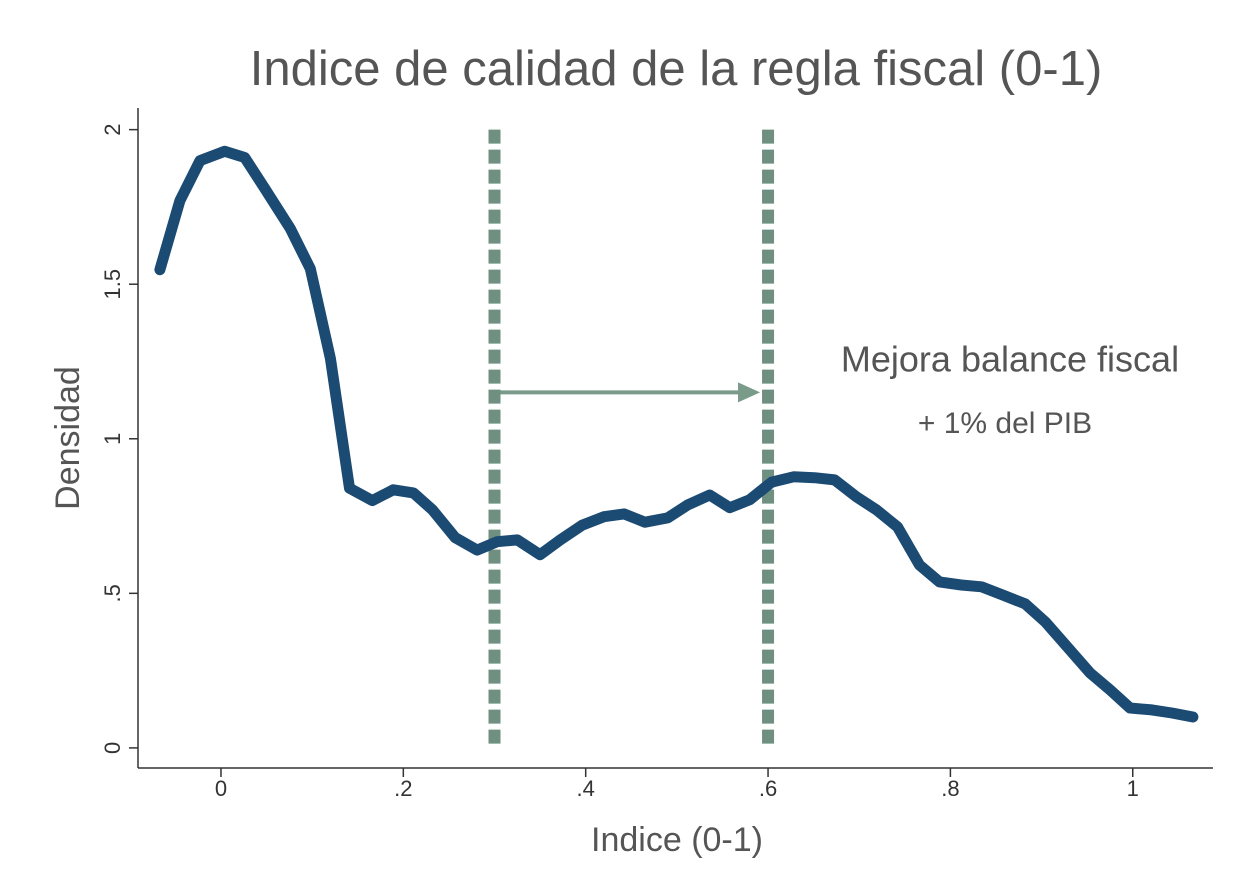 The width and height of the screenshot is (1249, 893). I want to click on x-tick-label: .4, so click(586, 788).